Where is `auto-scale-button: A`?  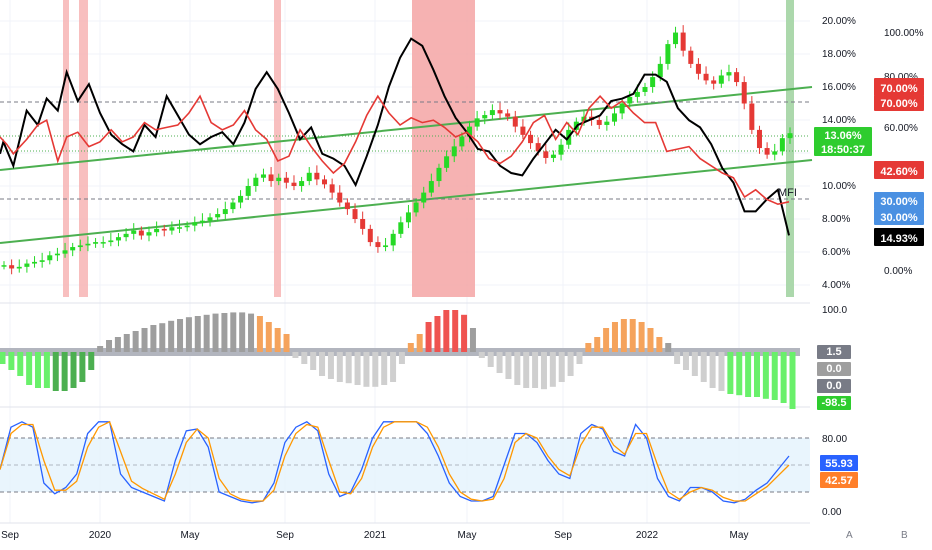 auto-scale-button: A is located at coordinates (849, 535).